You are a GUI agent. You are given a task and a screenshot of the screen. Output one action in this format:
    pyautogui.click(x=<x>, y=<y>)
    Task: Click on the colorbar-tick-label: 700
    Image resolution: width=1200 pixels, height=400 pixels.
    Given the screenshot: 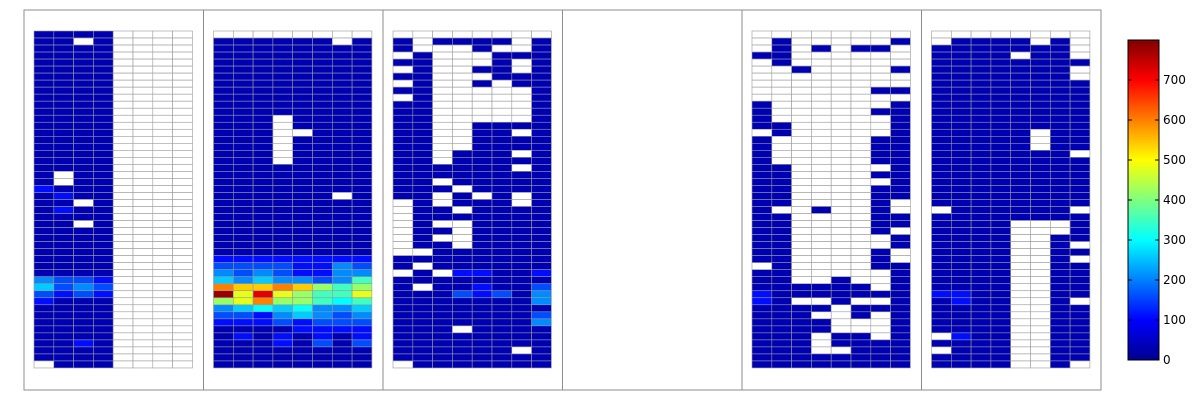 What is the action you would take?
    pyautogui.click(x=1174, y=80)
    